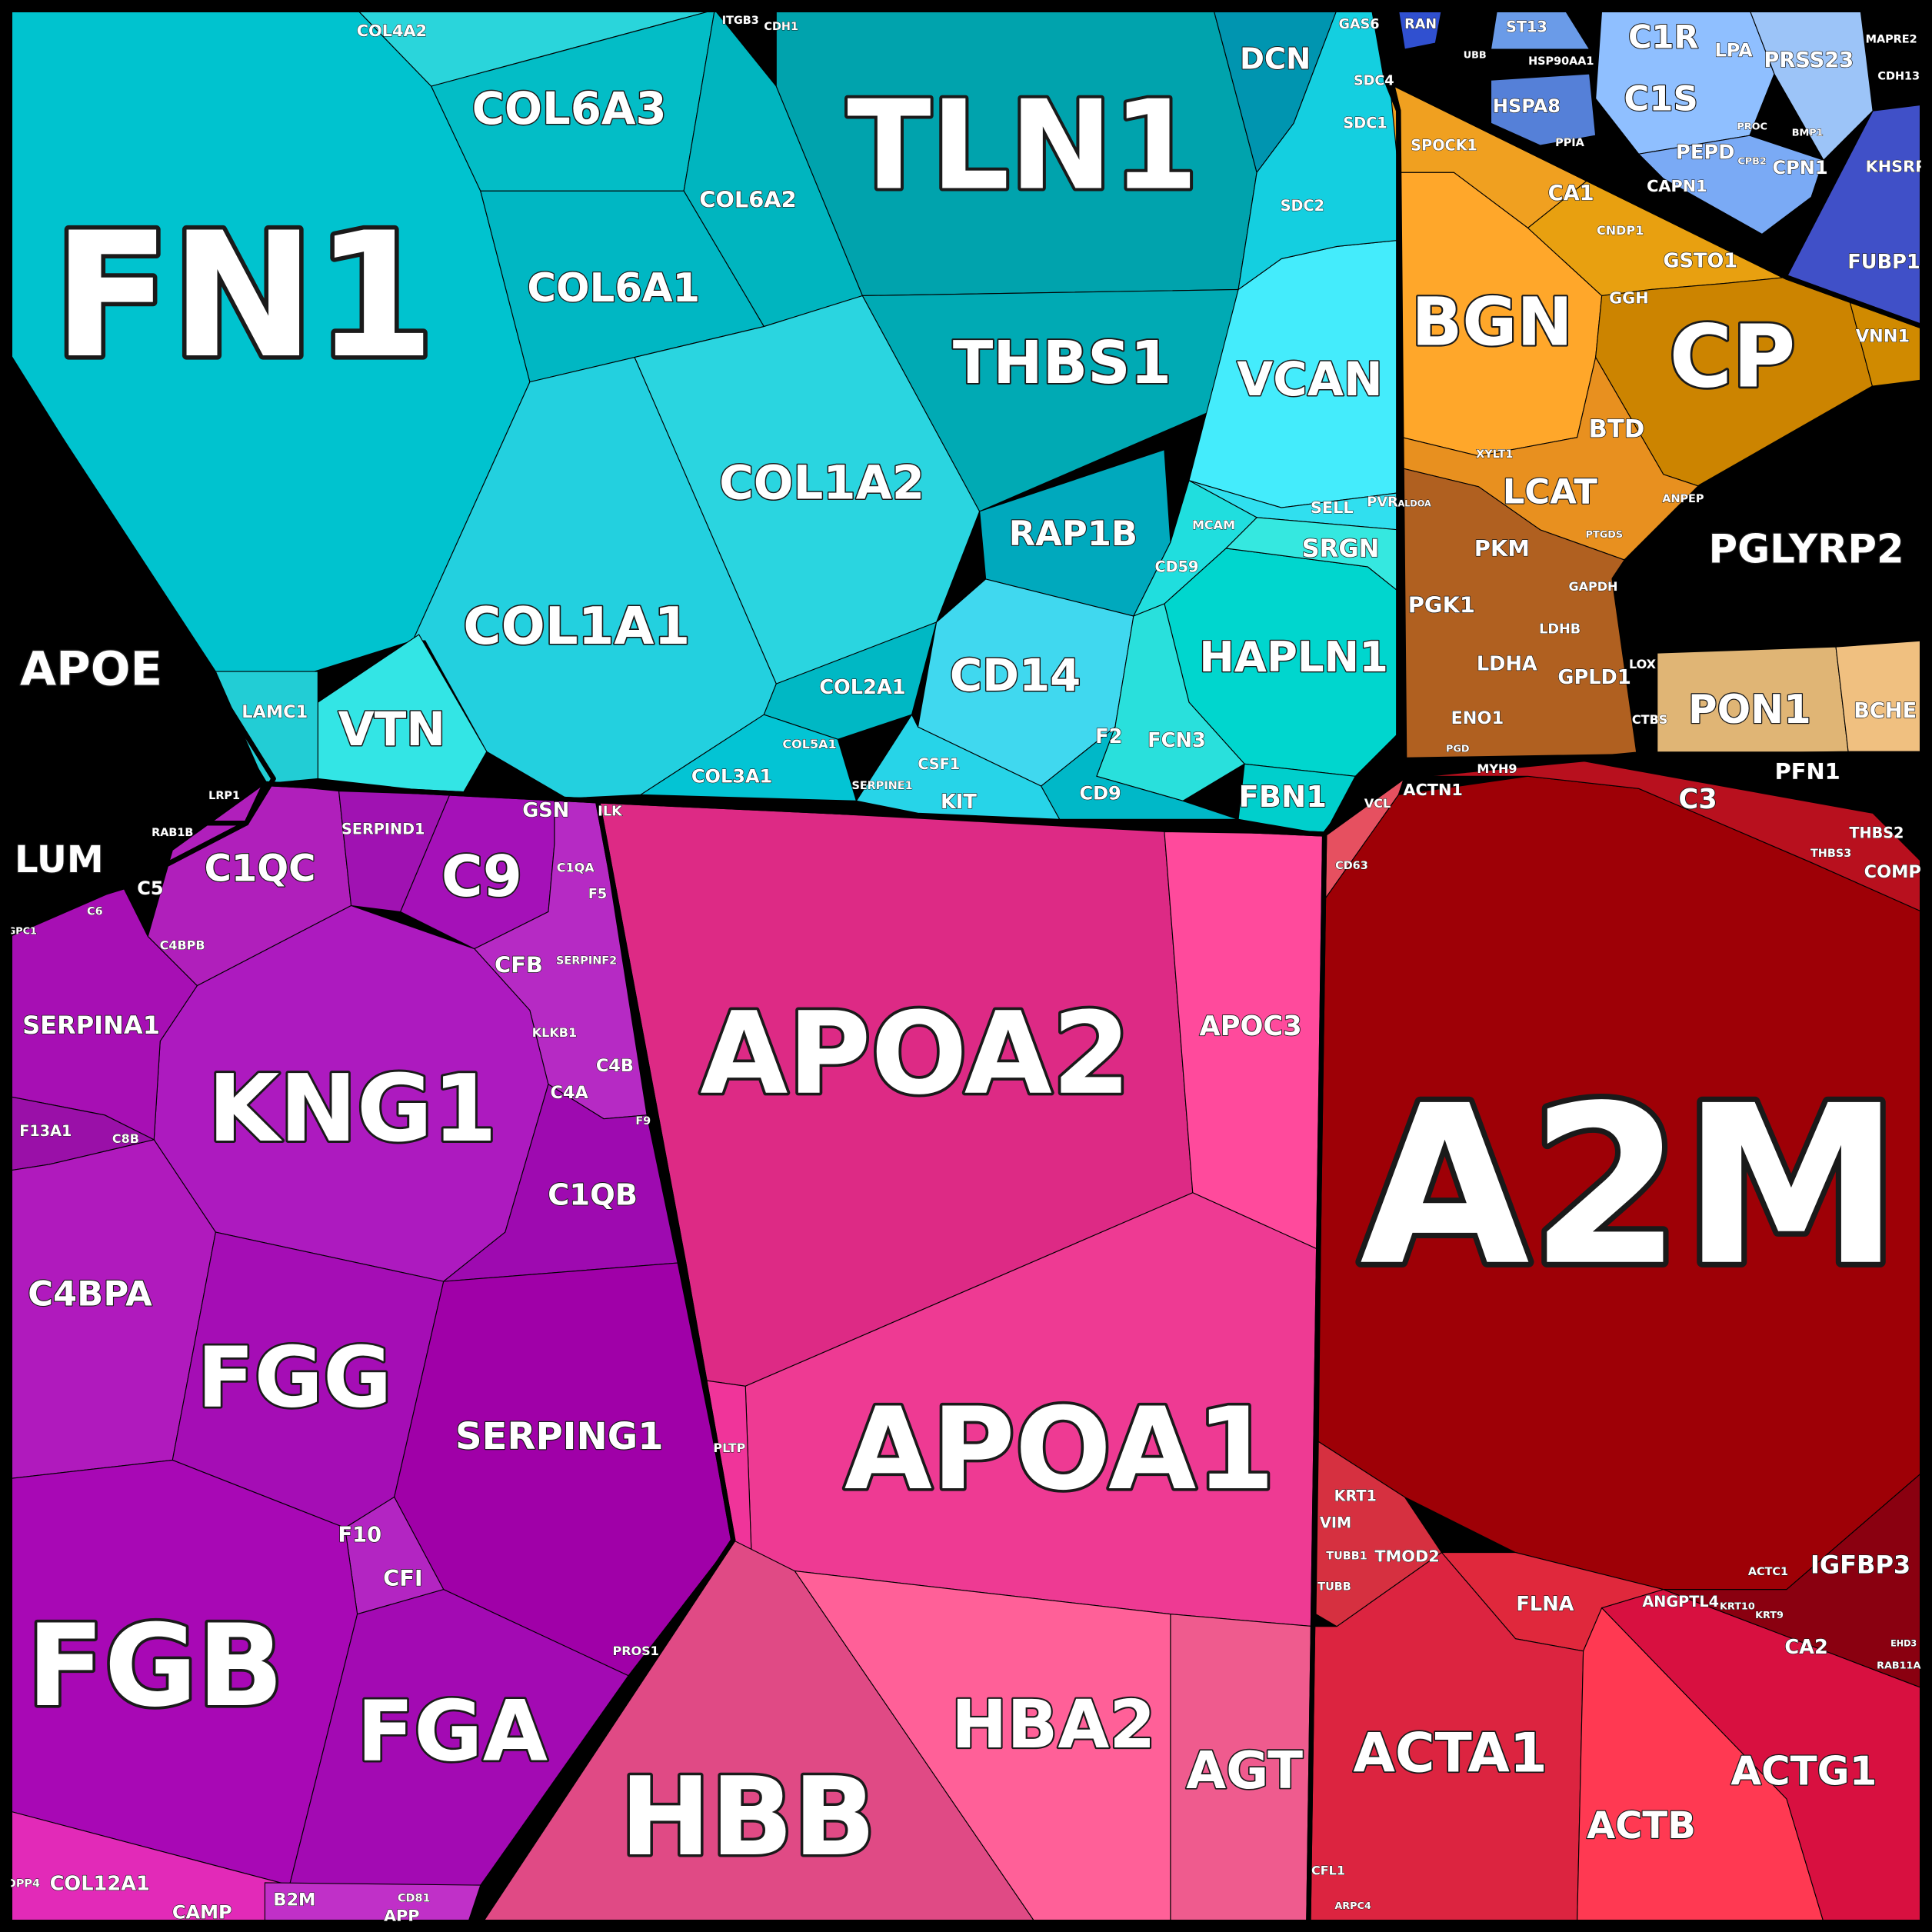  What do you see at coordinates (383, 829) in the screenshot?
I see `cell-label: SERPIND1` at bounding box center [383, 829].